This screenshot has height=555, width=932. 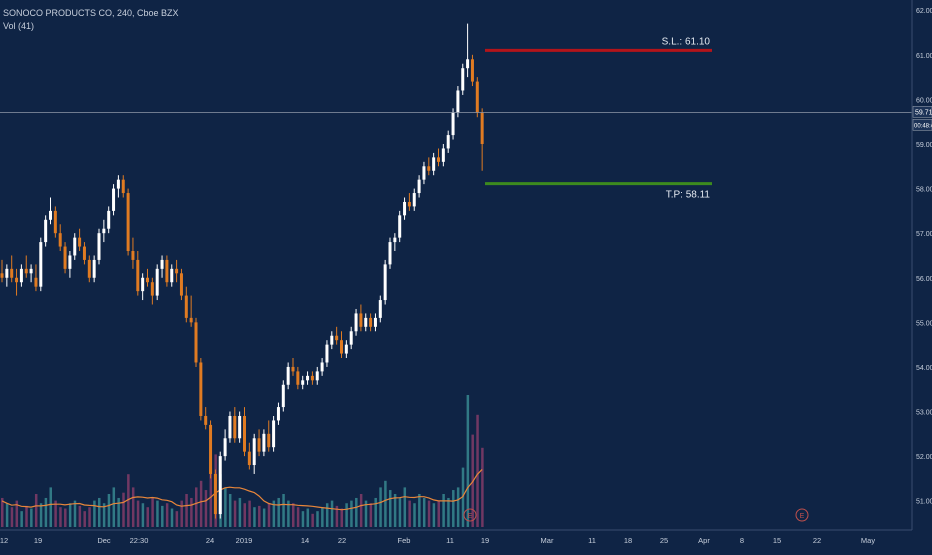 I want to click on time-tick-label: 22:30, so click(x=139, y=540).